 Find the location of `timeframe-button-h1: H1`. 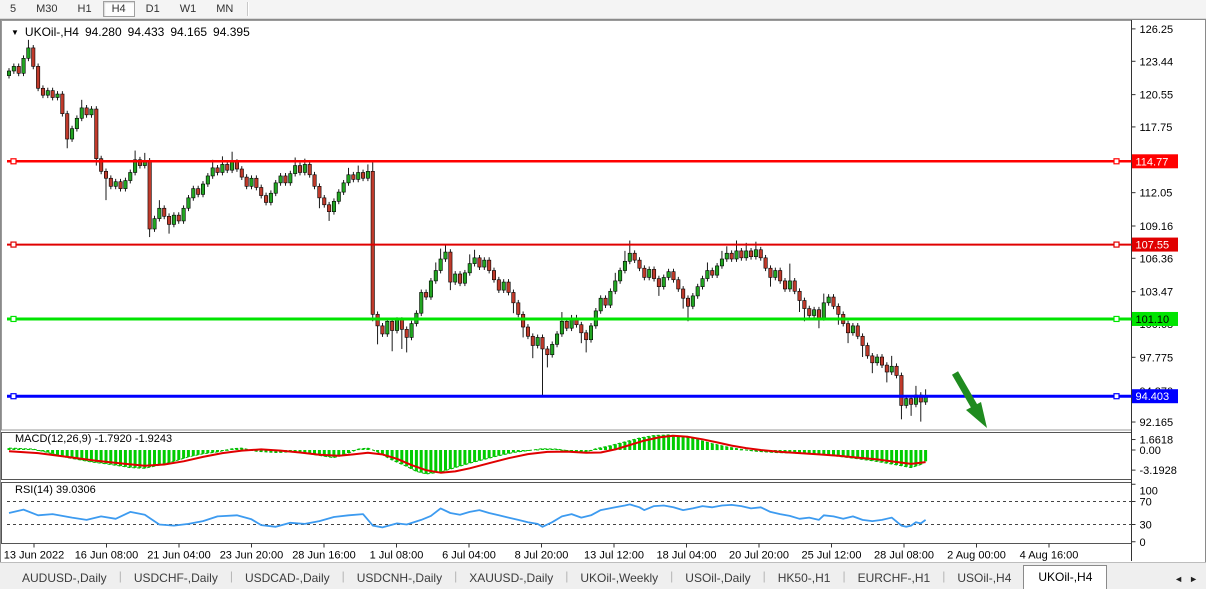

timeframe-button-h1: H1 is located at coordinates (84, 9).